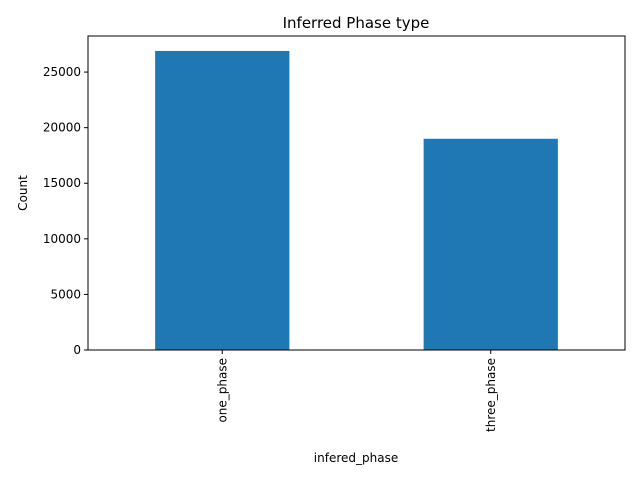  I want to click on x-axis-label: infered_phase, so click(356, 458).